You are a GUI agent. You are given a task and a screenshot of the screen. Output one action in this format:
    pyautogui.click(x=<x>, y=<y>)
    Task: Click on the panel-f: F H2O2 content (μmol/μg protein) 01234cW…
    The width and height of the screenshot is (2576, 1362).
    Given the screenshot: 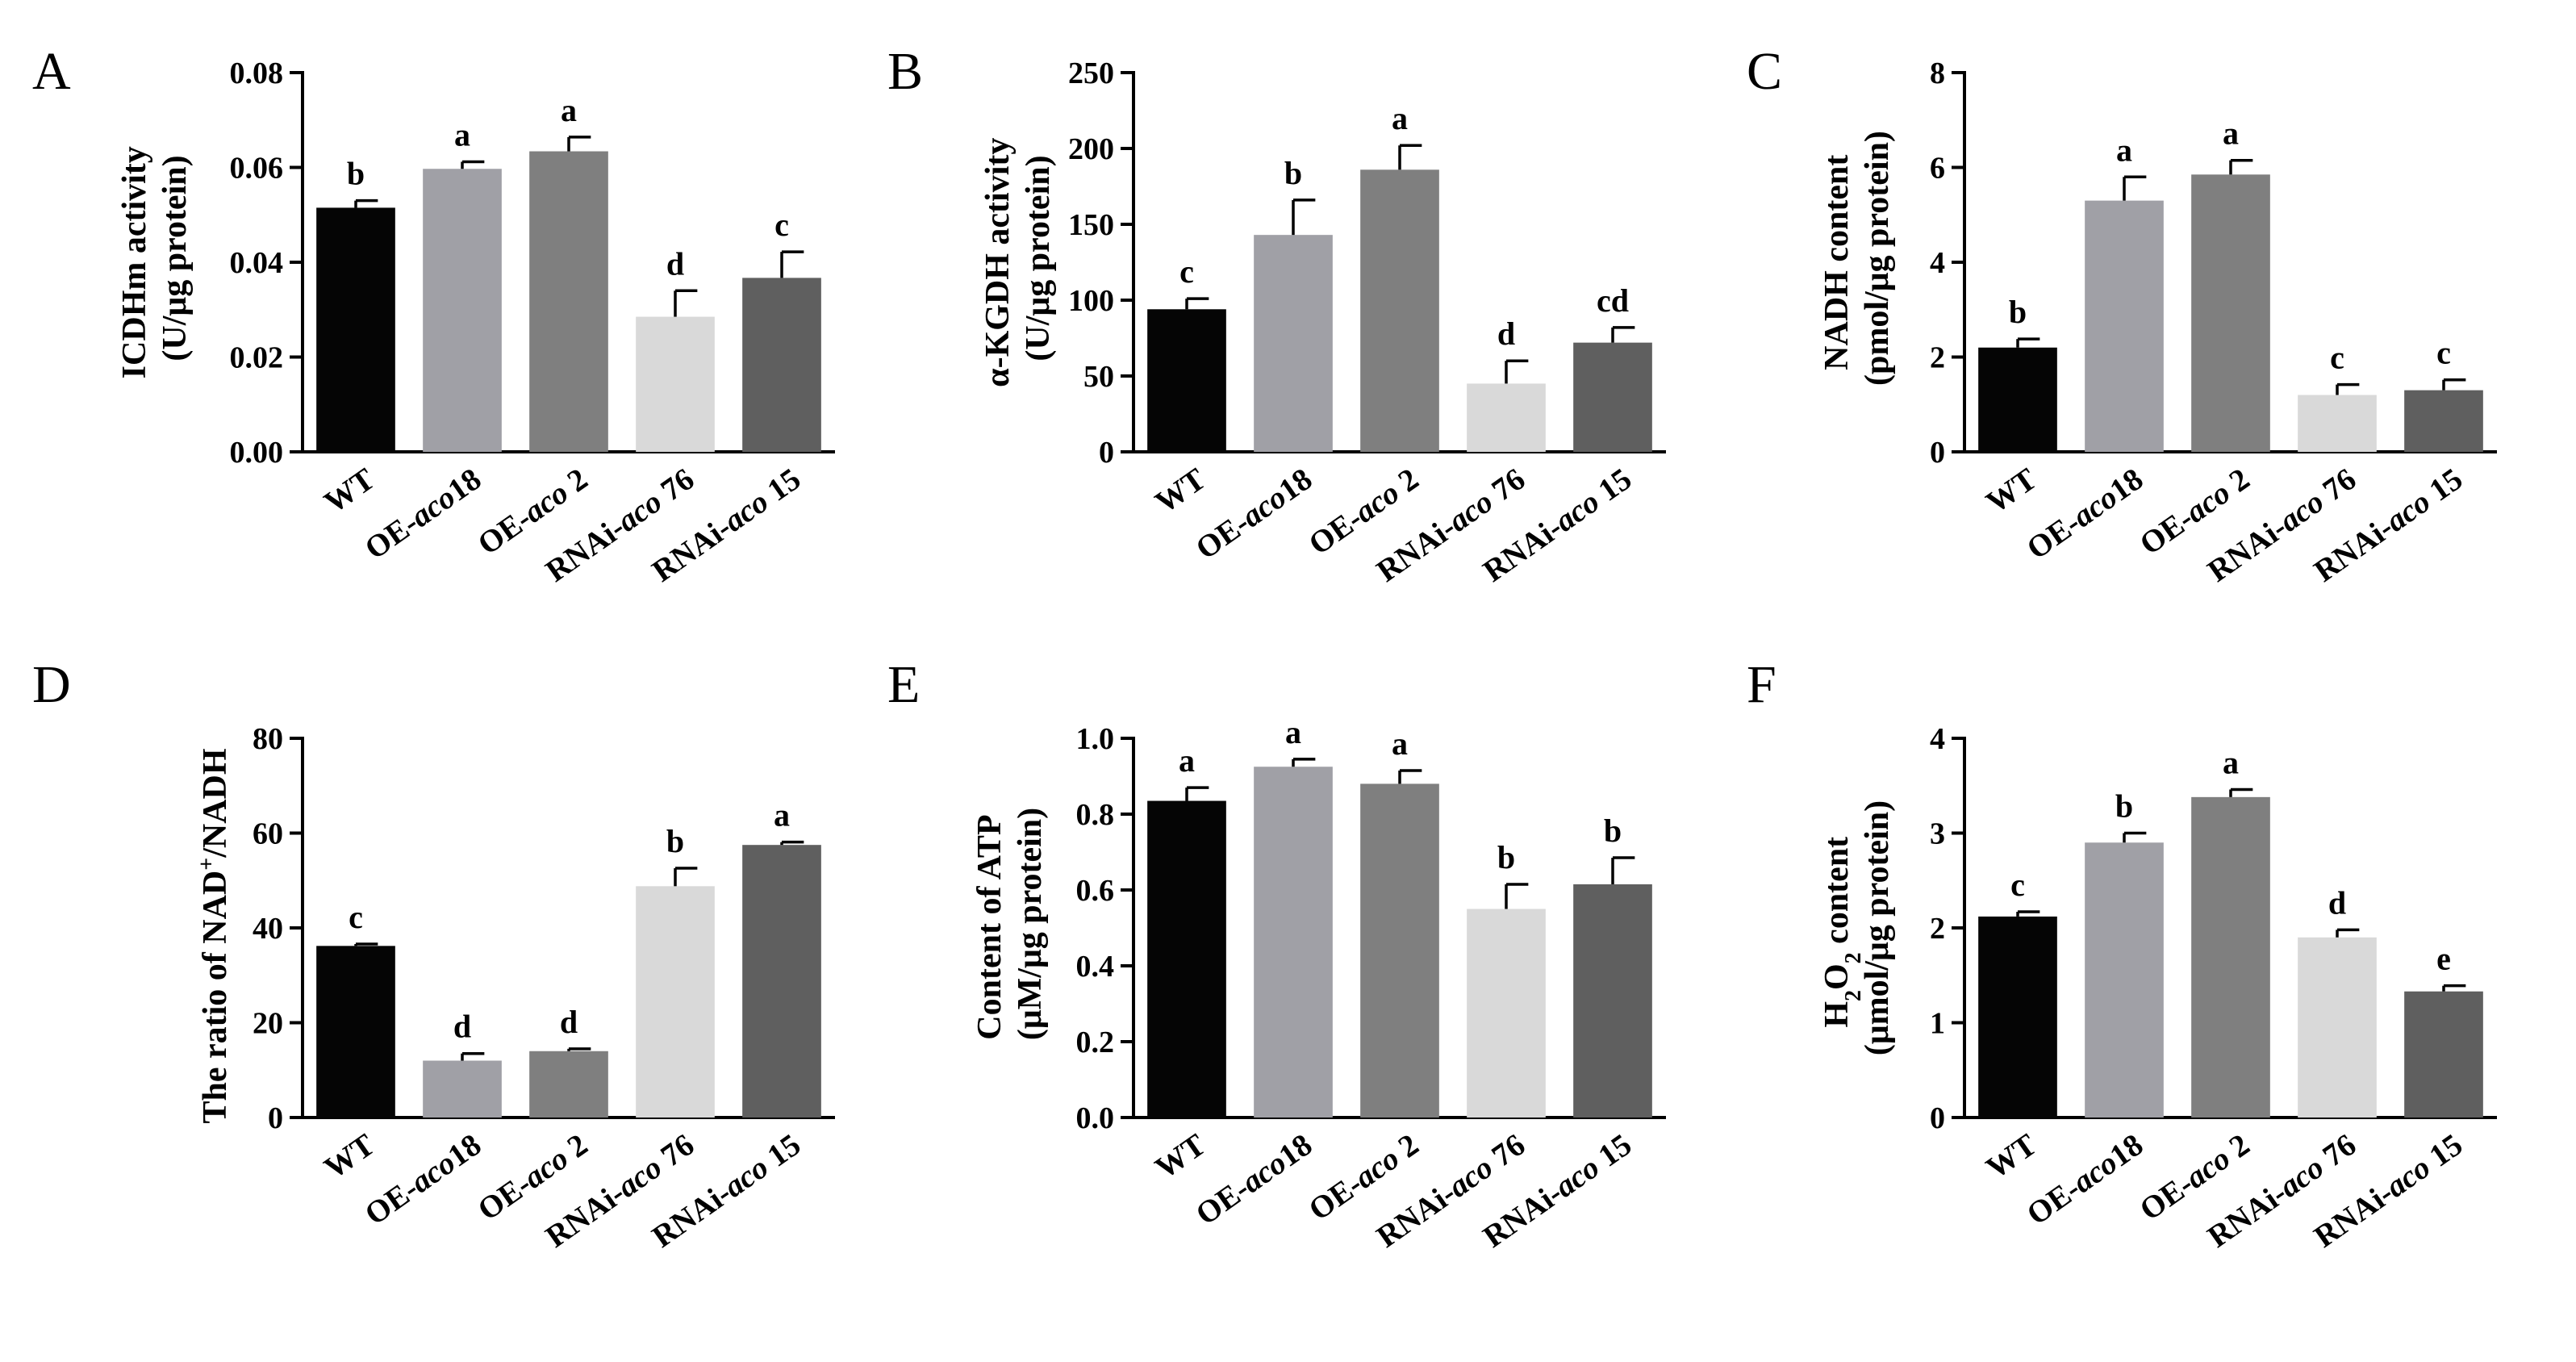 What is the action you would take?
    pyautogui.click(x=2122, y=955)
    